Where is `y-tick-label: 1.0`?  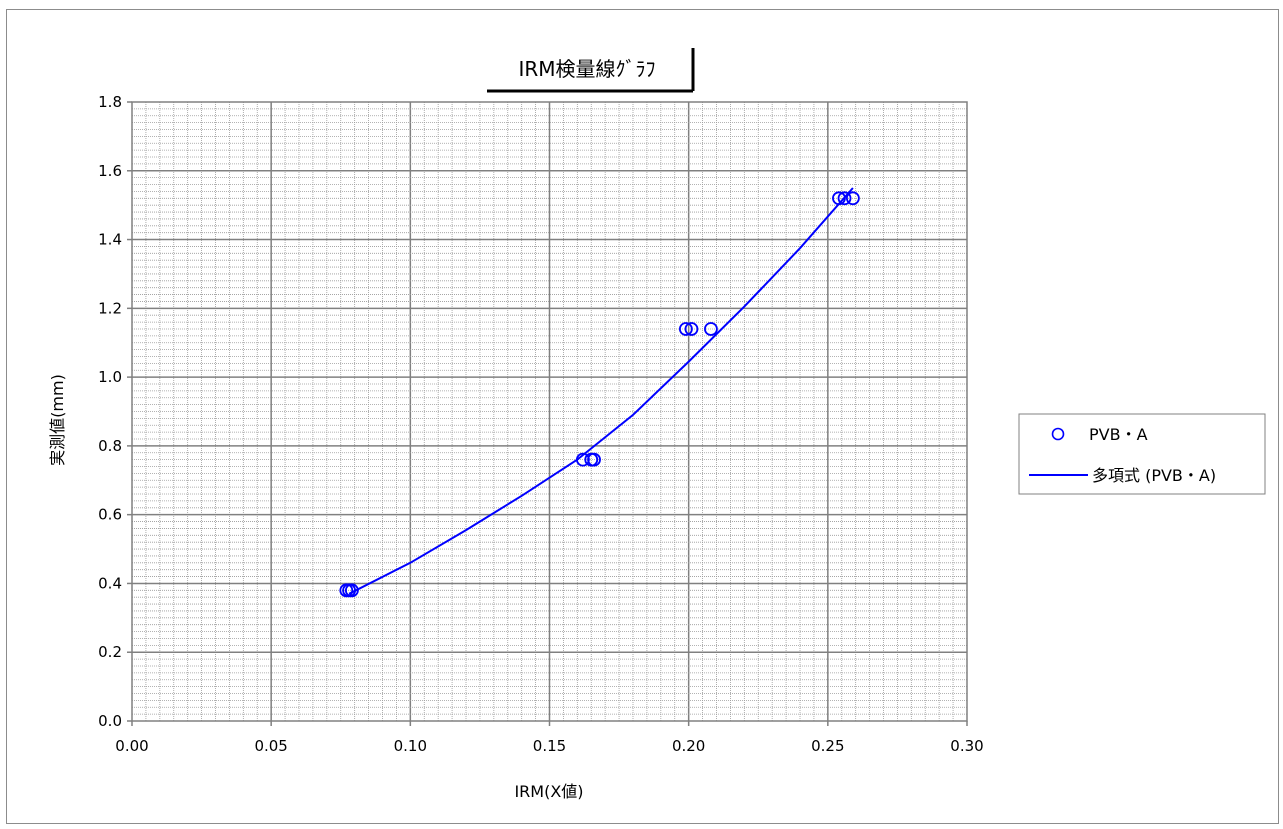
y-tick-label: 1.0 is located at coordinates (110, 377).